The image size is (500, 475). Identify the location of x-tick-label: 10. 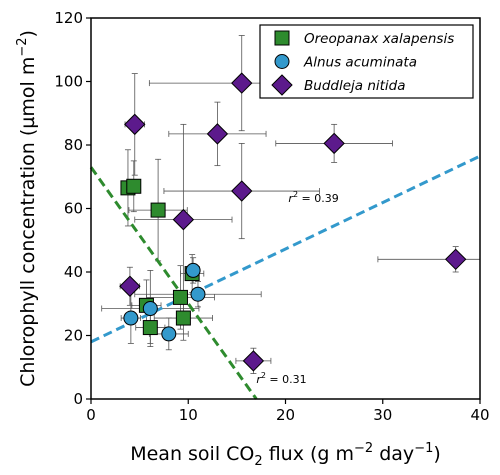
(188, 415).